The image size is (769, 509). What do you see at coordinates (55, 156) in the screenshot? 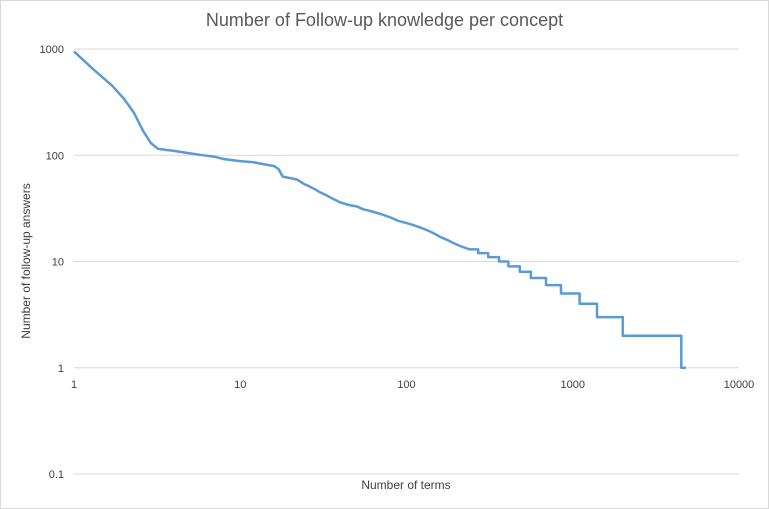
I see `y-tick-label: 100` at bounding box center [55, 156].